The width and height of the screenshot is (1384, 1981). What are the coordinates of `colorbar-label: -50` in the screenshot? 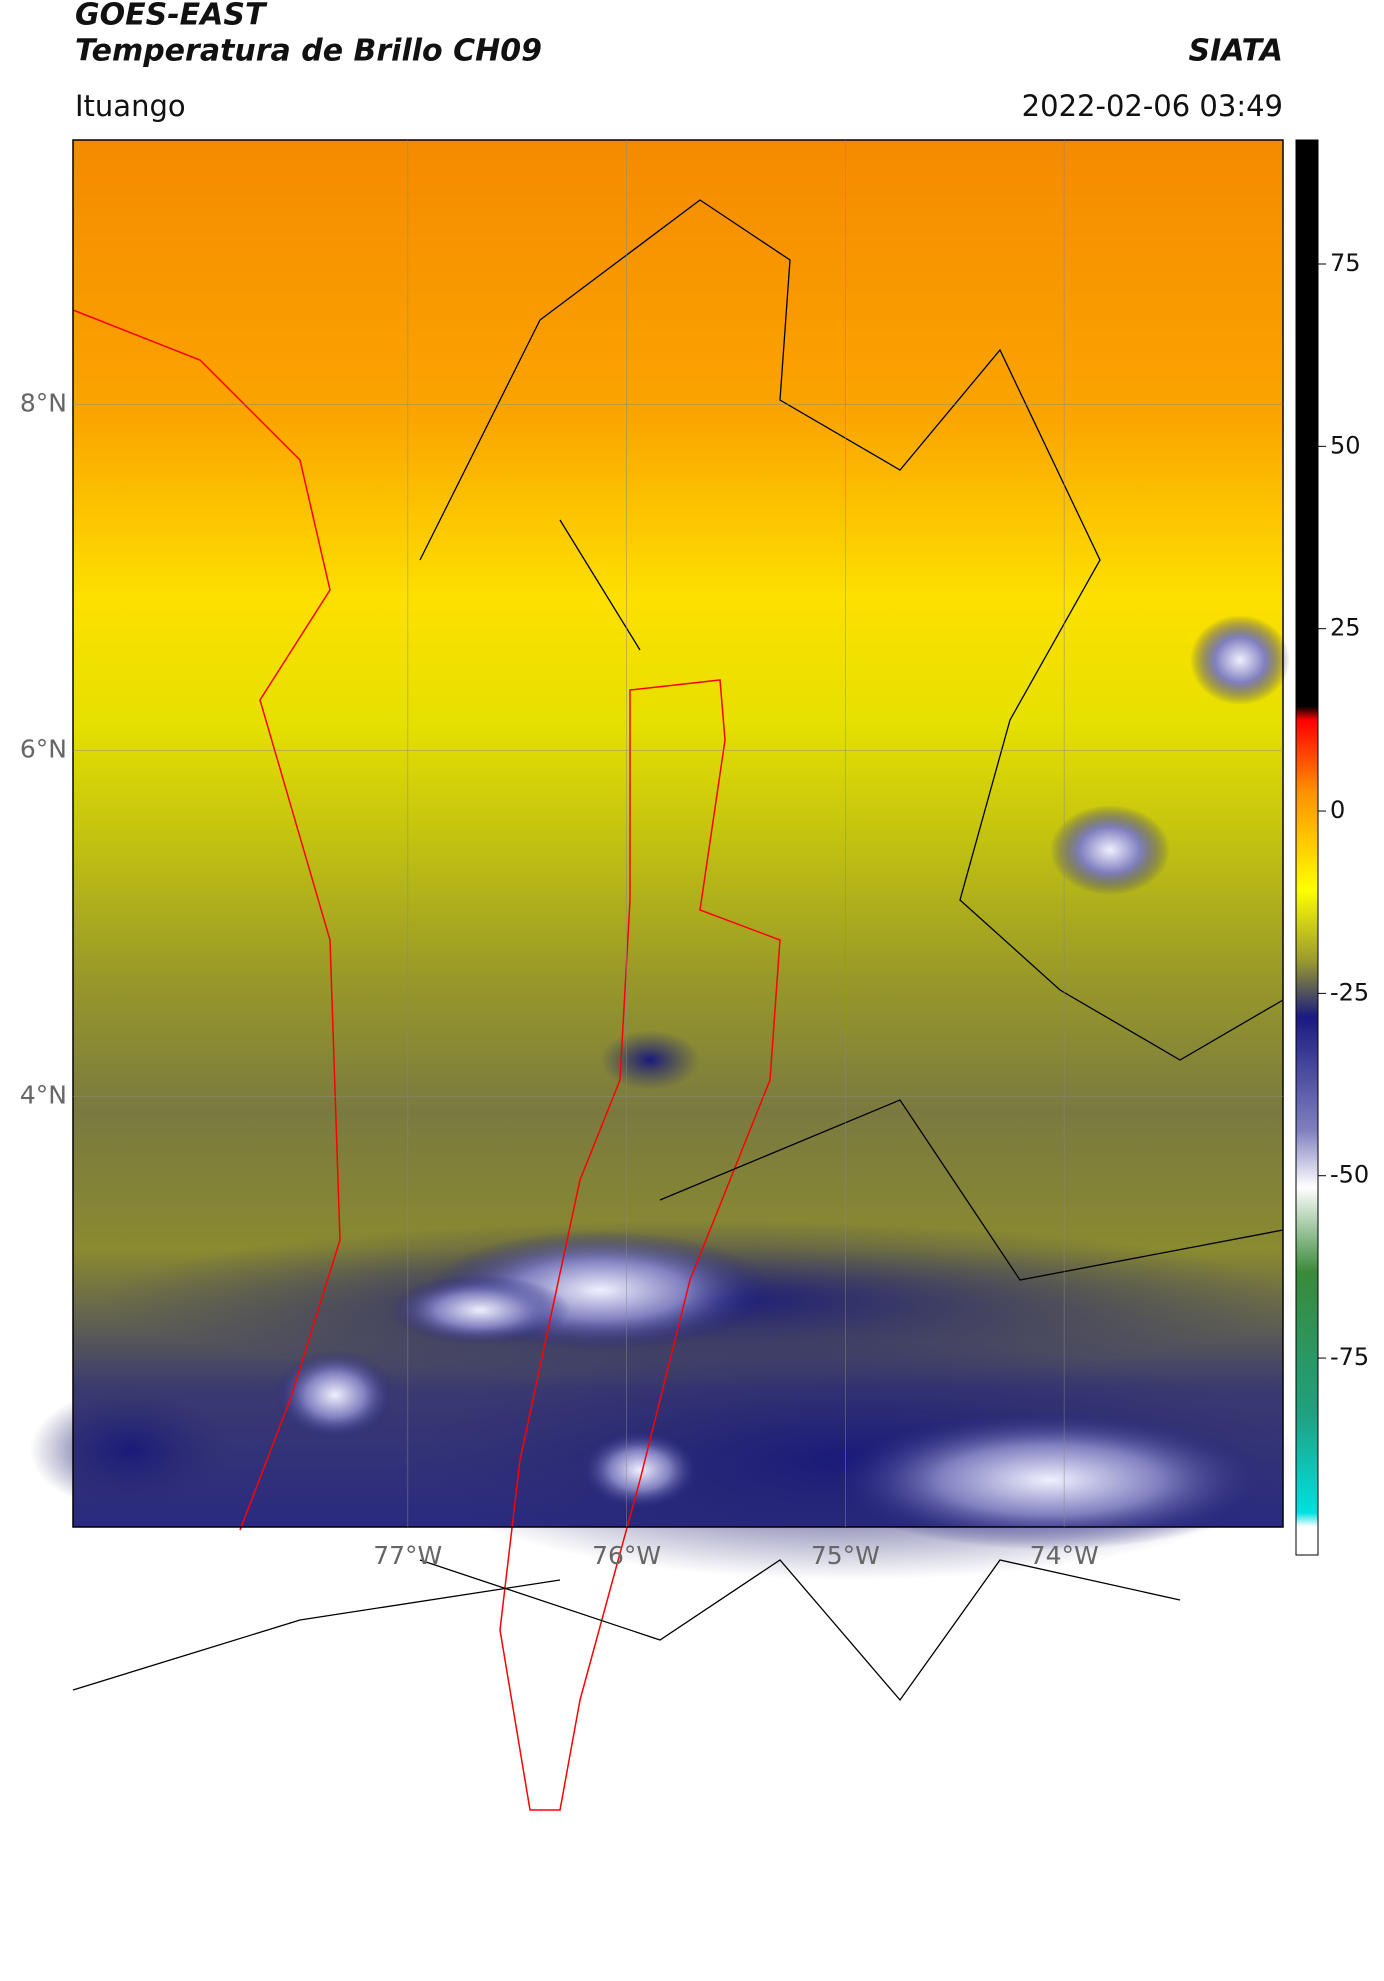 It's located at (1349, 1175).